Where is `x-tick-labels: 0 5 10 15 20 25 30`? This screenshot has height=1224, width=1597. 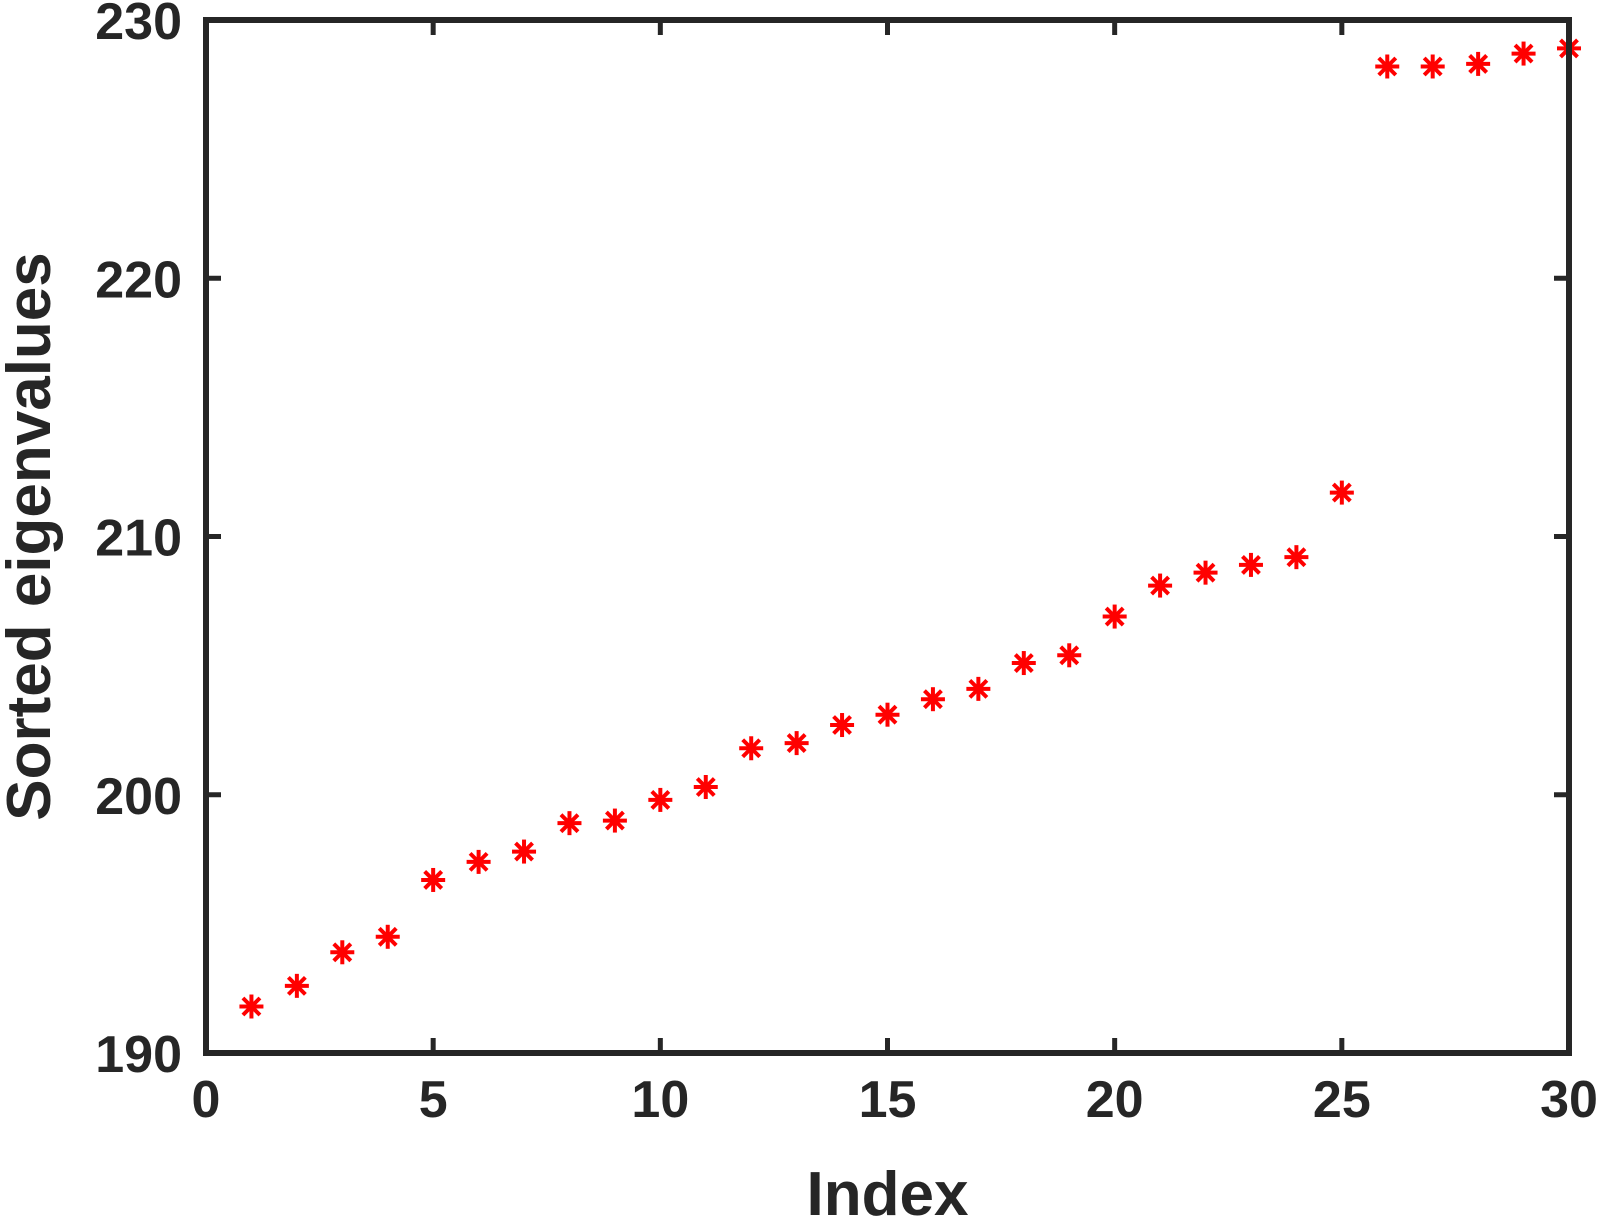 x-tick-labels: 0 5 10 15 20 25 30 is located at coordinates (894, 1100).